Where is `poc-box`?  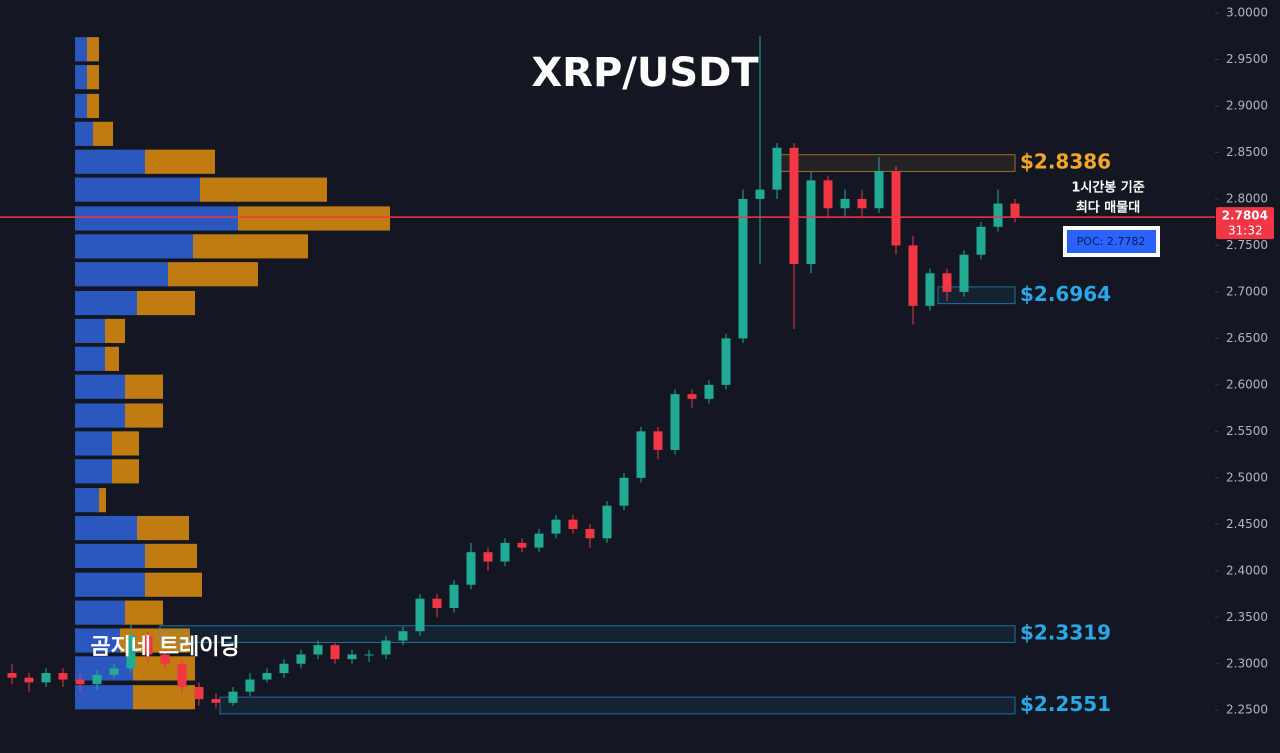
poc-box is located at coordinates (1111, 241).